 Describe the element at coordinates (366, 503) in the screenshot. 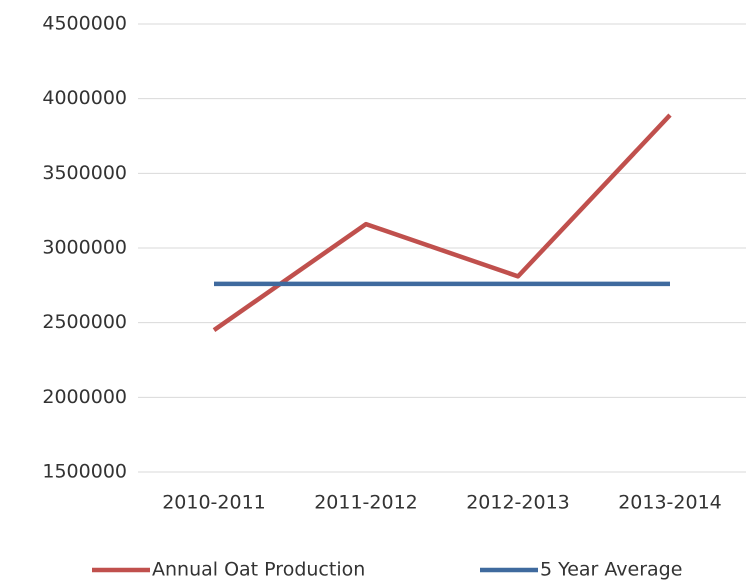

I see `x-tick-label: 2011-2012` at that location.